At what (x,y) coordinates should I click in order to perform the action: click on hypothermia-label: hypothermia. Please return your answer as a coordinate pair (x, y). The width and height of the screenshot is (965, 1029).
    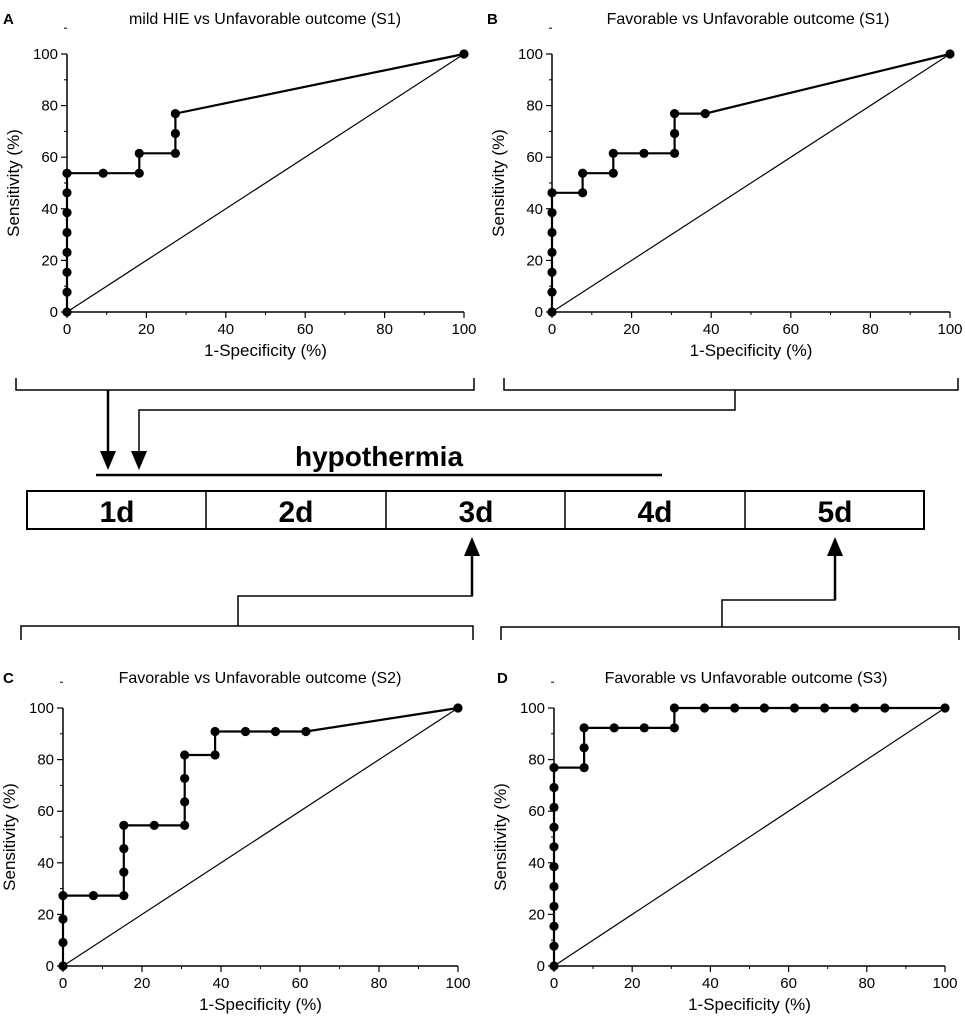
    Looking at the image, I should click on (379, 456).